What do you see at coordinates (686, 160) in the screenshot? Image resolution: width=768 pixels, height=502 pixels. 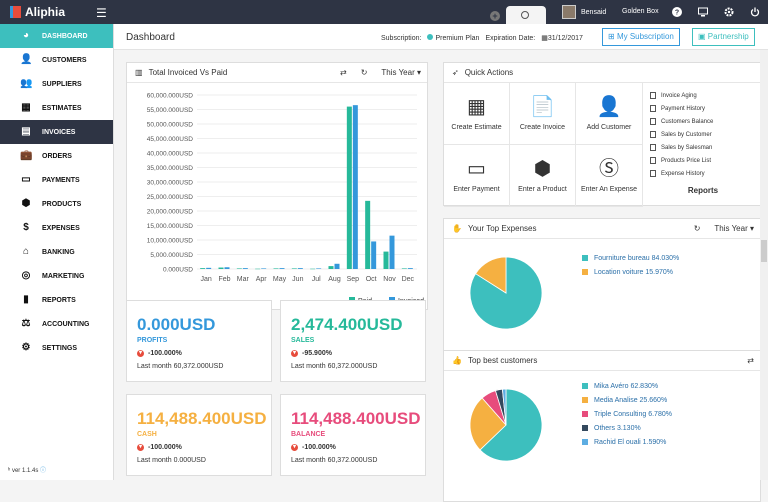 I see `report-label: Products Price List` at bounding box center [686, 160].